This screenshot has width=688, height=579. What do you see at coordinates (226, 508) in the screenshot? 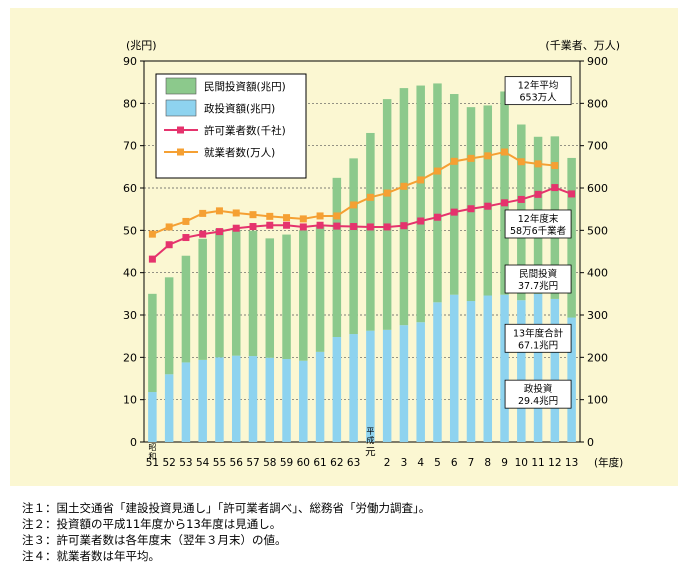
I see `note-1: 注１：国土交通省「建設投資見通し」「許可業者調べ」、総務省「労働力調査」。` at bounding box center [226, 508].